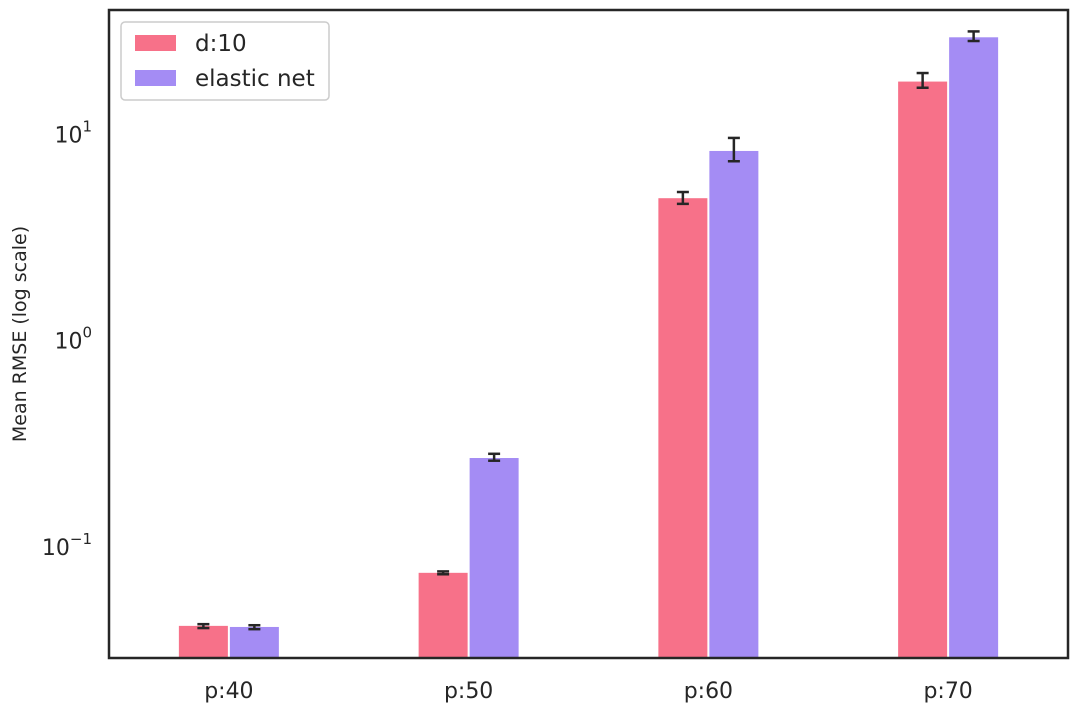 The image size is (1080, 711). What do you see at coordinates (155, 43) in the screenshot?
I see `legend-swatch-d10` at bounding box center [155, 43].